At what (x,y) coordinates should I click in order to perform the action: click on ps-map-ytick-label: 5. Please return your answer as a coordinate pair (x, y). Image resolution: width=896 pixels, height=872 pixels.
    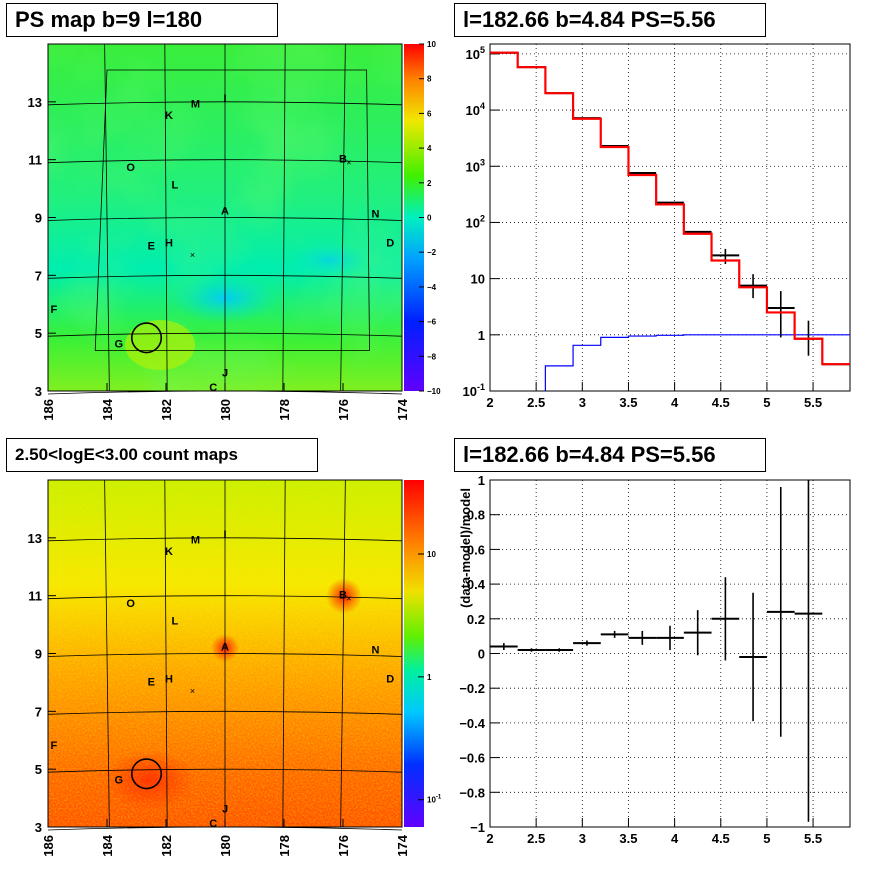
    Looking at the image, I should click on (38, 333).